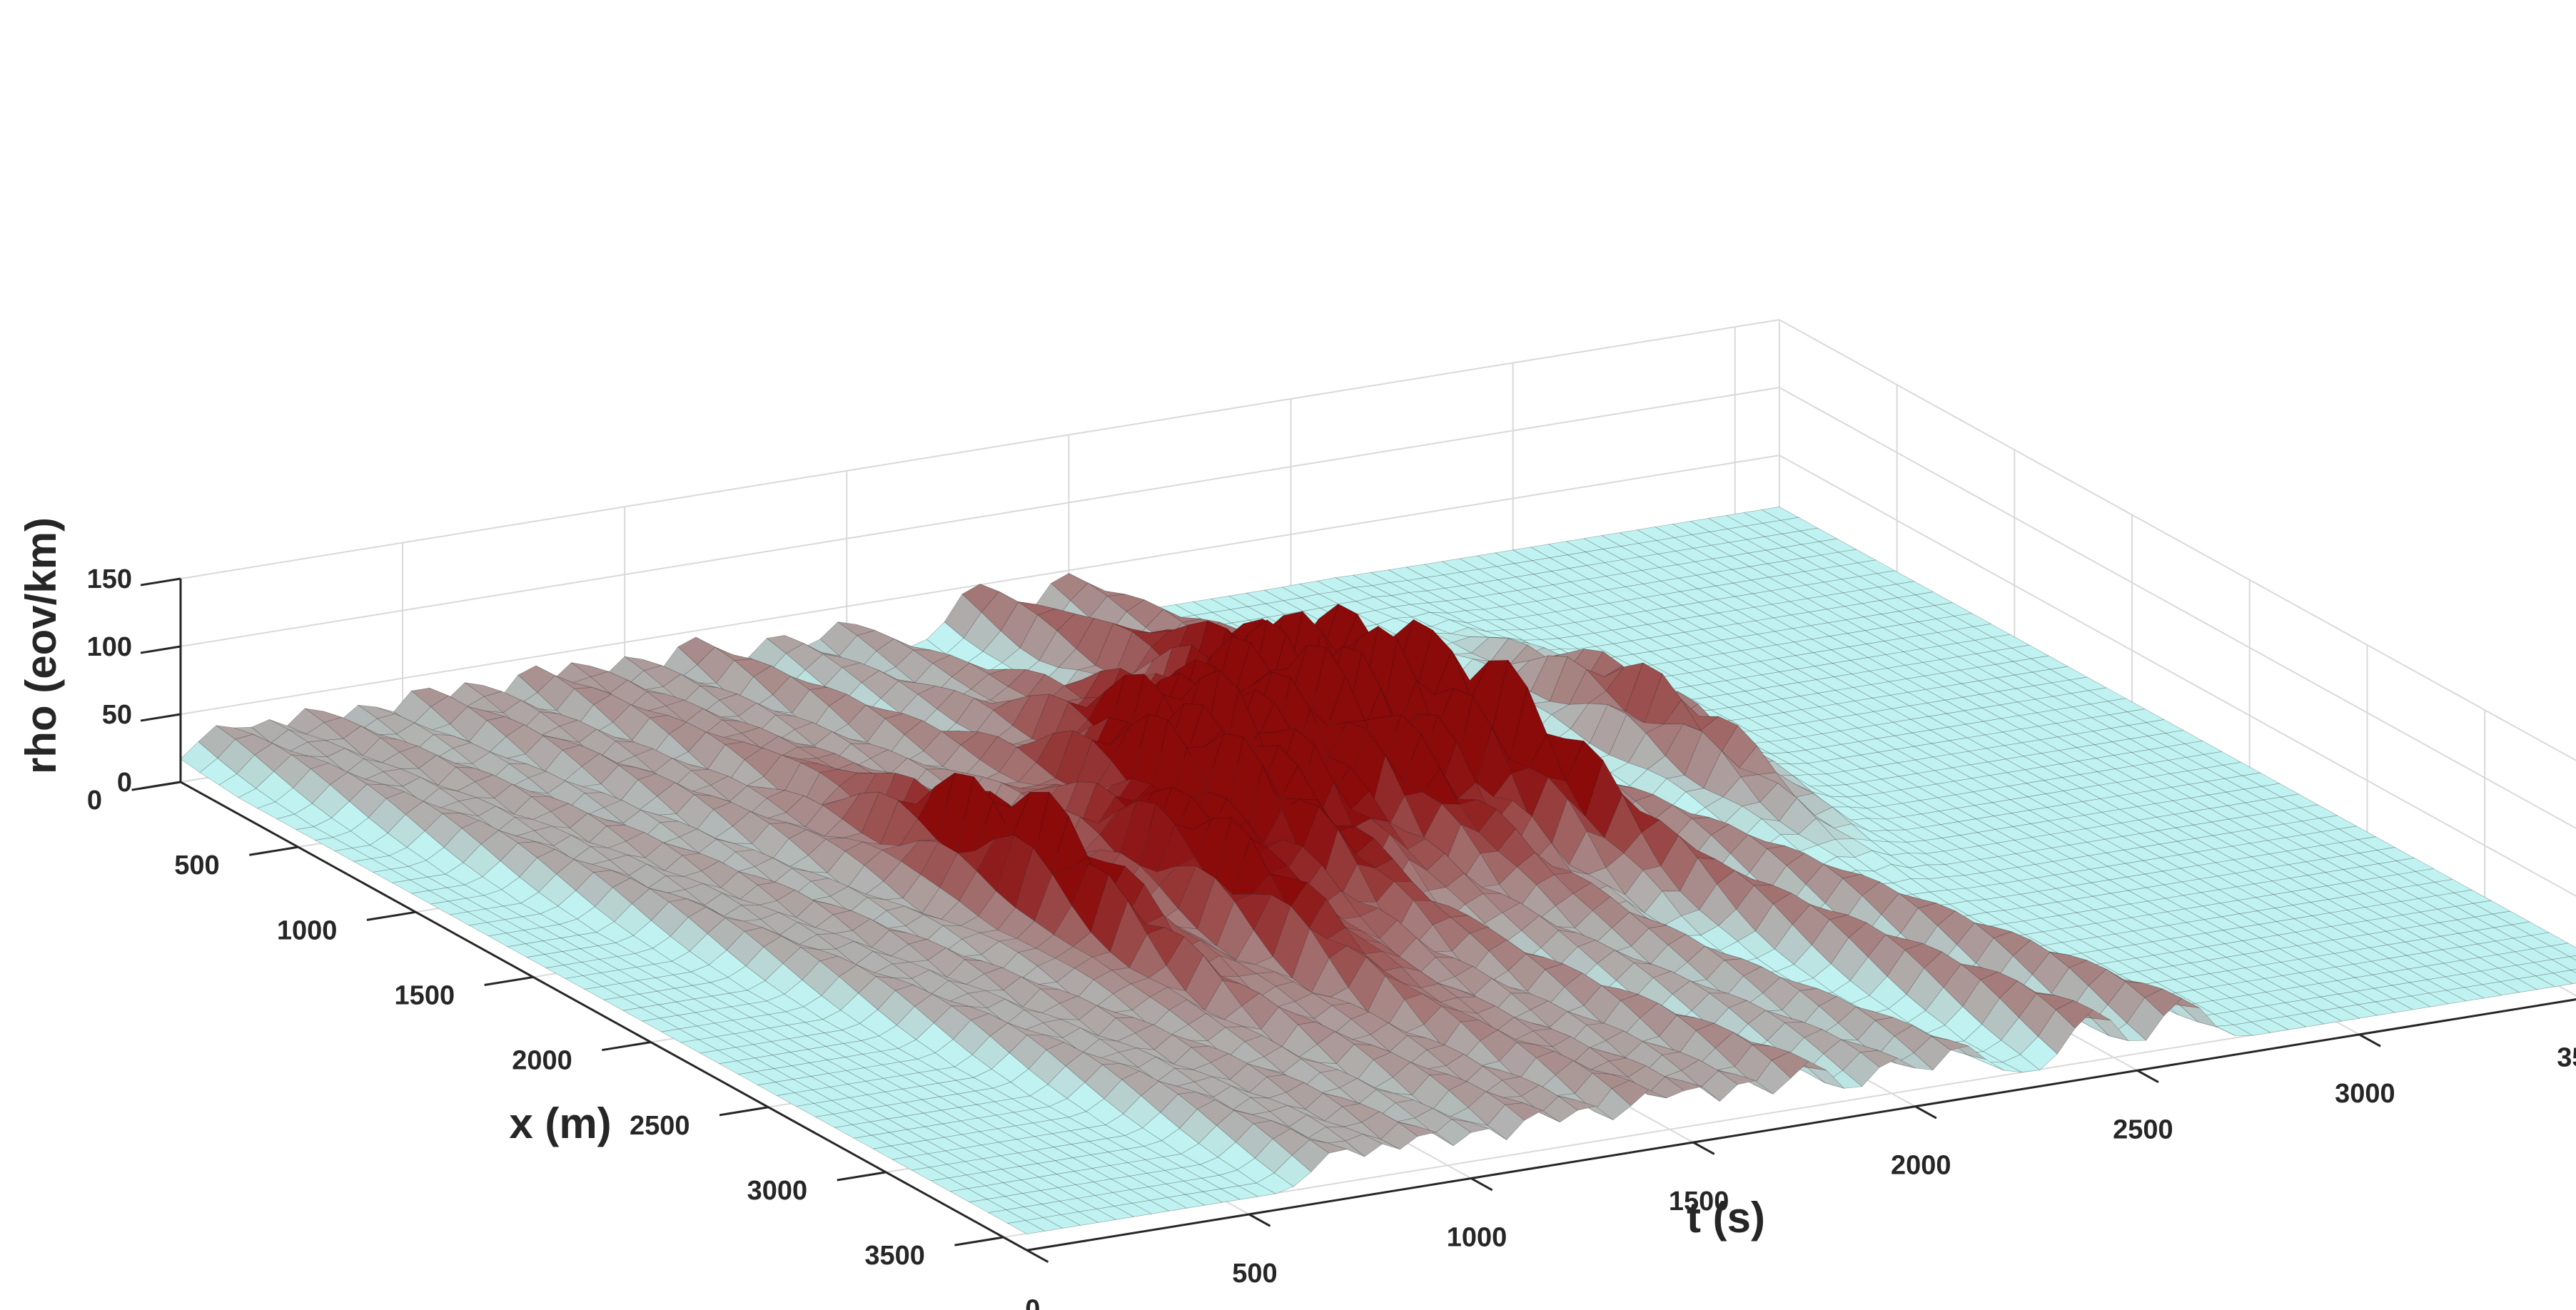  Describe the element at coordinates (109, 647) in the screenshot. I see `z-tick-label: 100` at that location.